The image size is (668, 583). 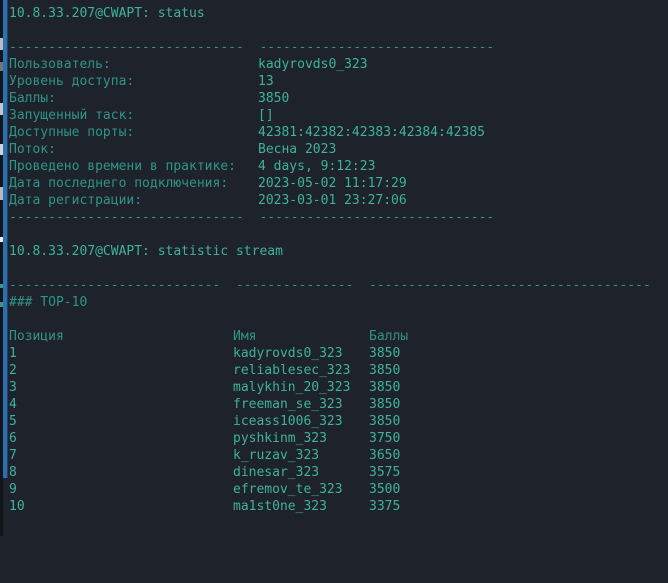 I want to click on field-label: Доступные порты:, so click(x=72, y=132).